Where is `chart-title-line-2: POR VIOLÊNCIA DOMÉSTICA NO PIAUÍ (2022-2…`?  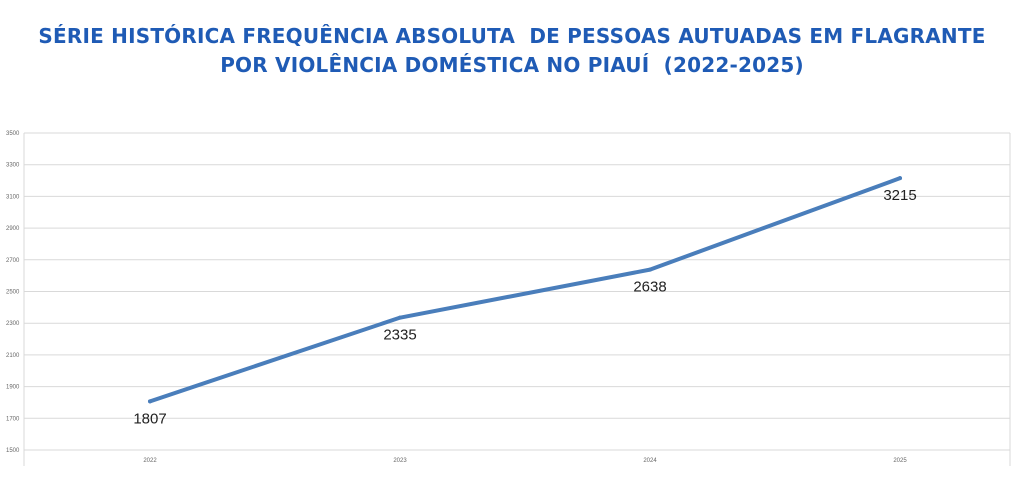 chart-title-line-2: POR VIOLÊNCIA DOMÉSTICA NO PIAUÍ (2022-2… is located at coordinates (512, 65).